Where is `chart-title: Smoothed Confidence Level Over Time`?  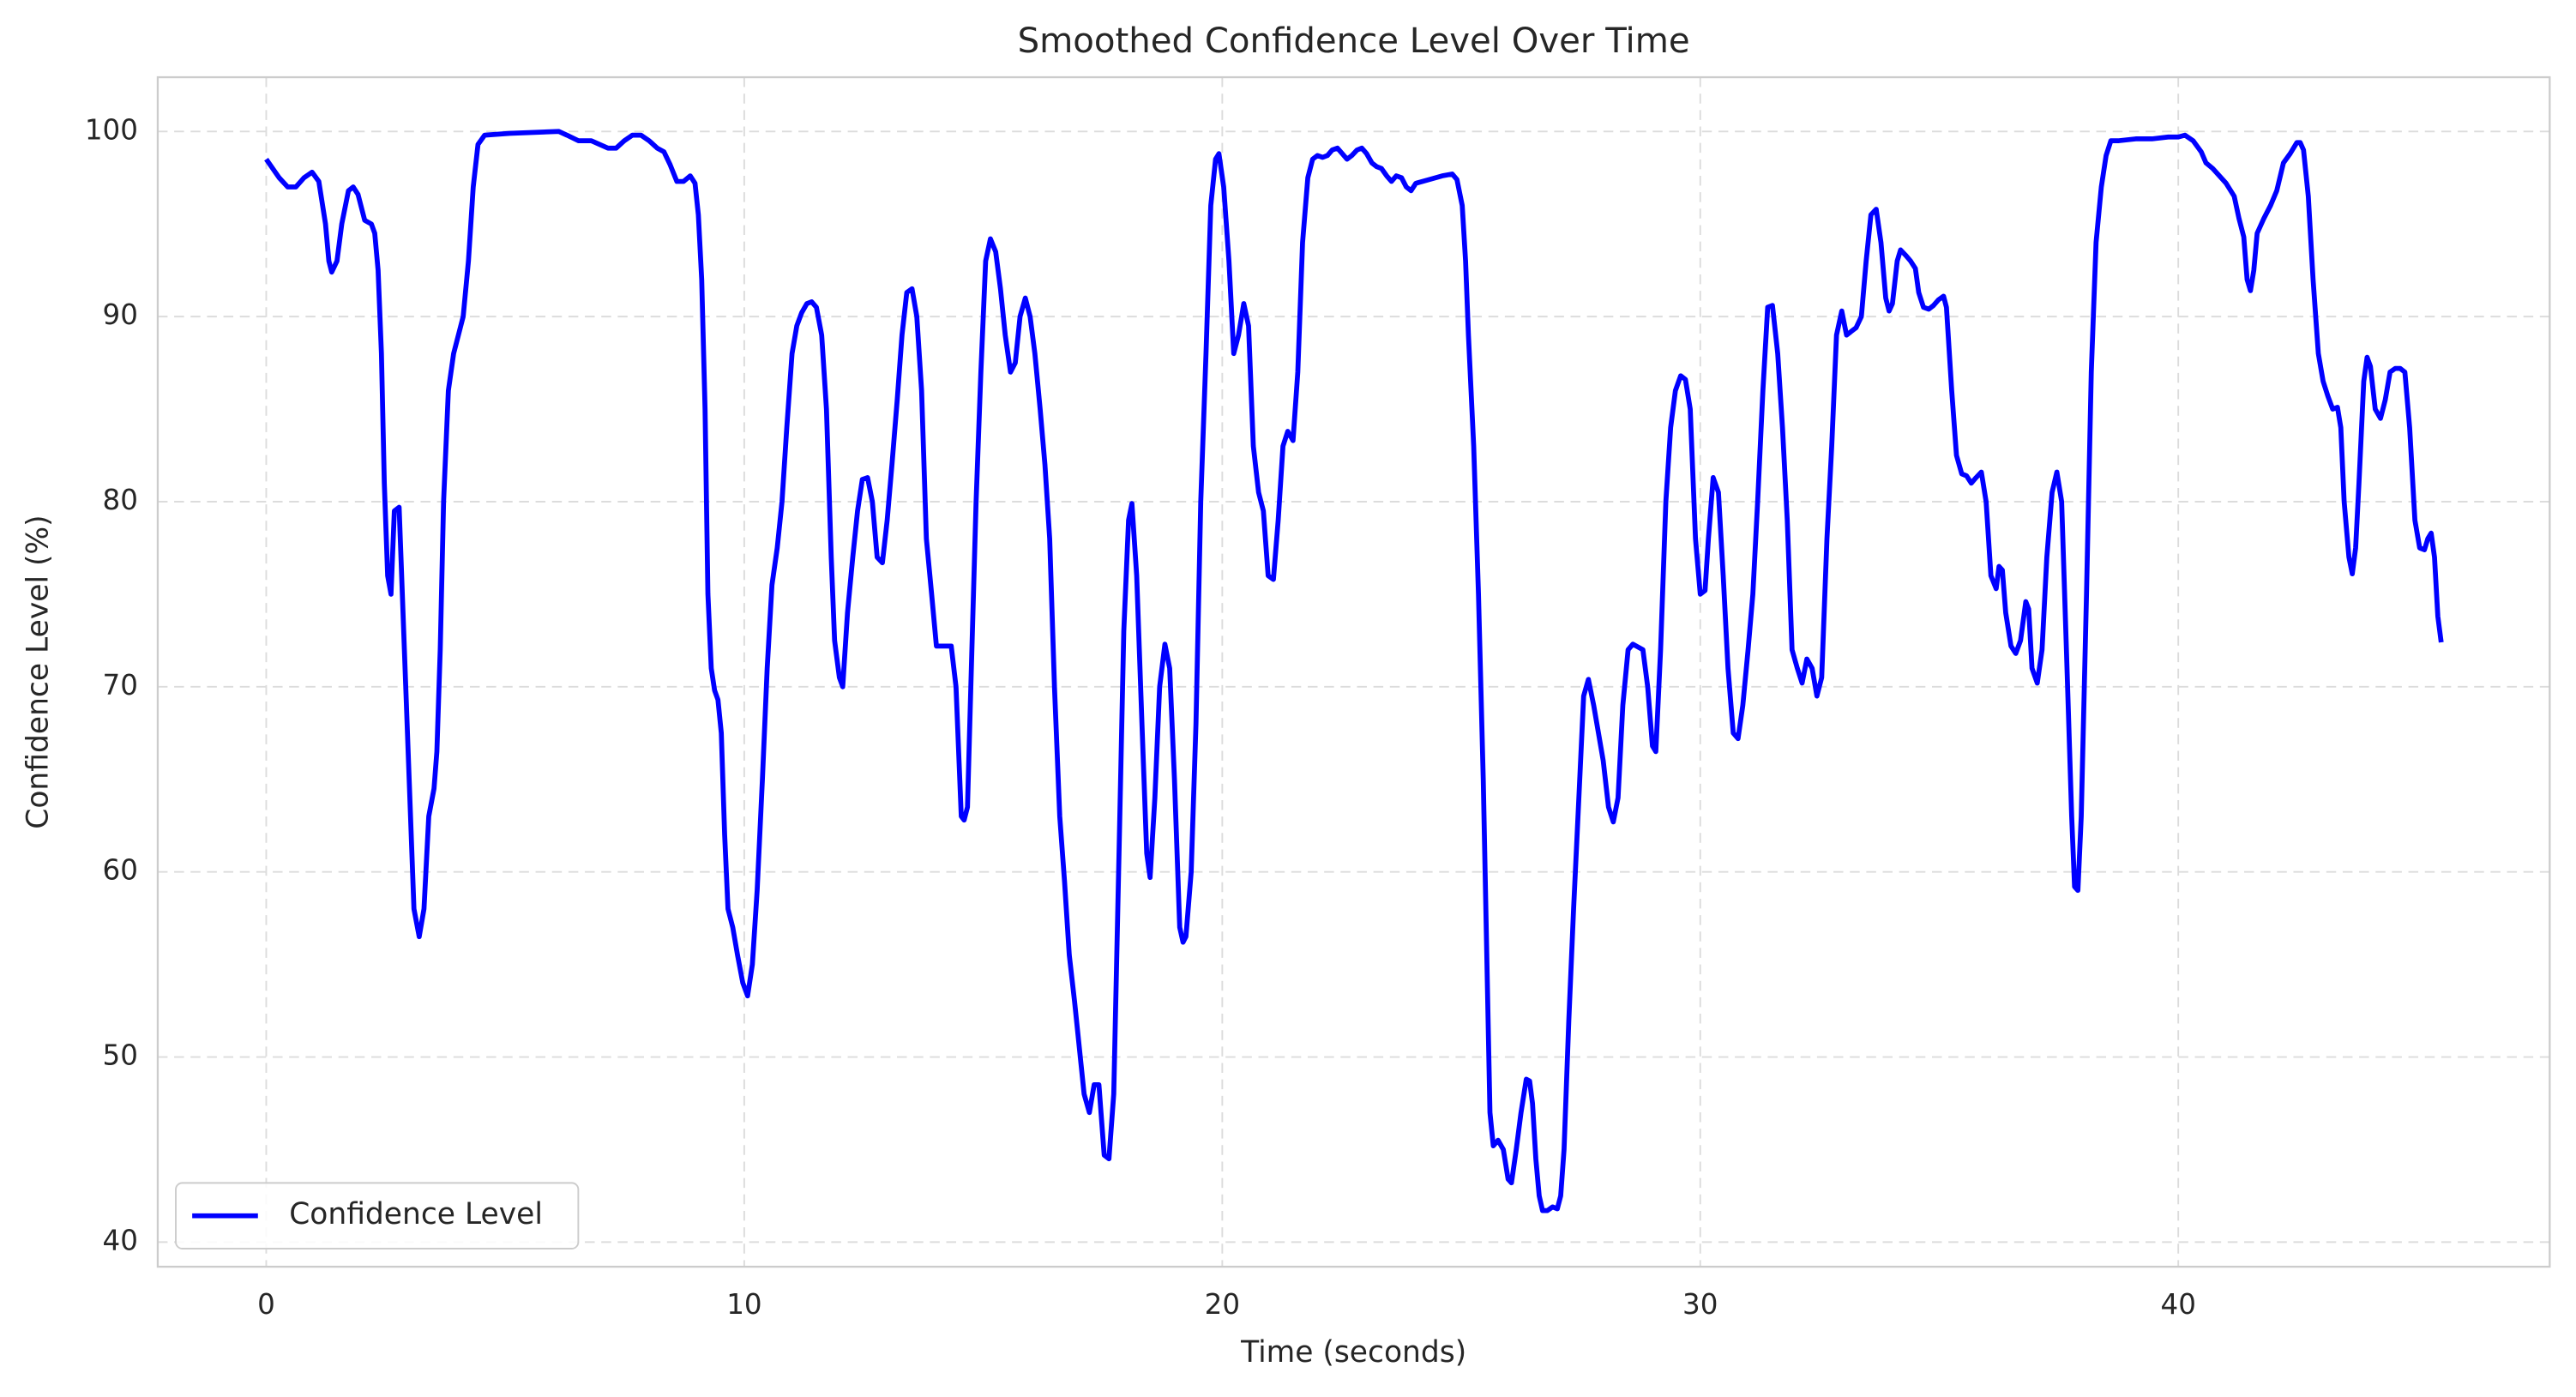
chart-title: Smoothed Confidence Level Over Time is located at coordinates (1354, 41).